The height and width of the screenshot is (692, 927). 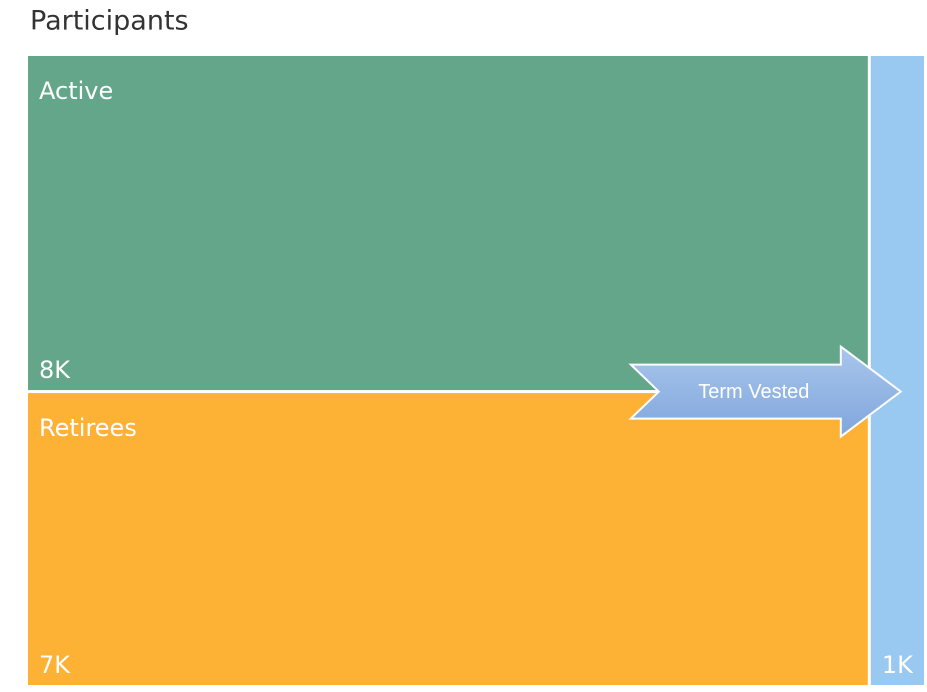 What do you see at coordinates (55, 370) in the screenshot?
I see `tile-value-label: 8K` at bounding box center [55, 370].